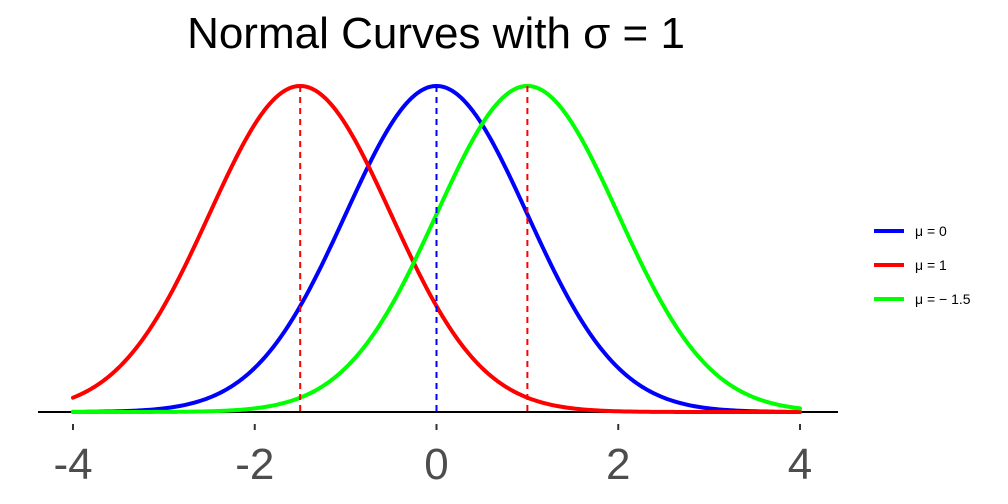 This screenshot has width=1008, height=504. I want to click on x-tick-label-4: 4, so click(800, 464).